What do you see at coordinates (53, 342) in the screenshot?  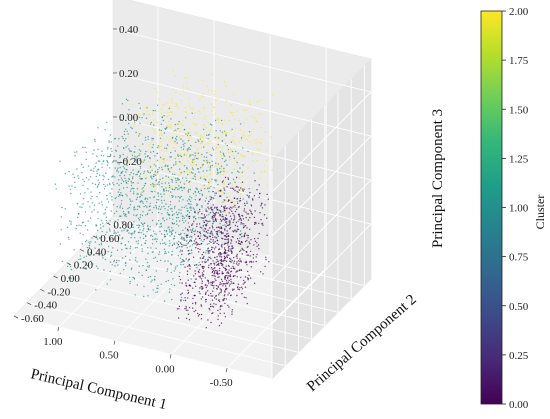 I see `x-tick-label: 1.00` at bounding box center [53, 342].